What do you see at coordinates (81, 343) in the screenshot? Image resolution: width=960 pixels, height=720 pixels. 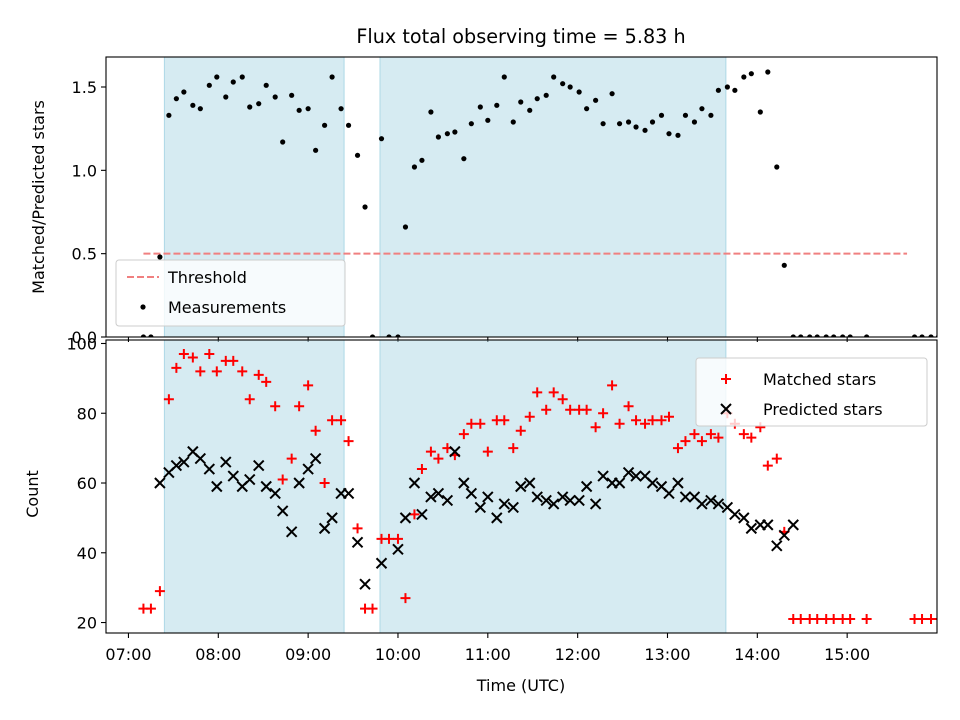 I see `y-tick-label: 100` at bounding box center [81, 343].